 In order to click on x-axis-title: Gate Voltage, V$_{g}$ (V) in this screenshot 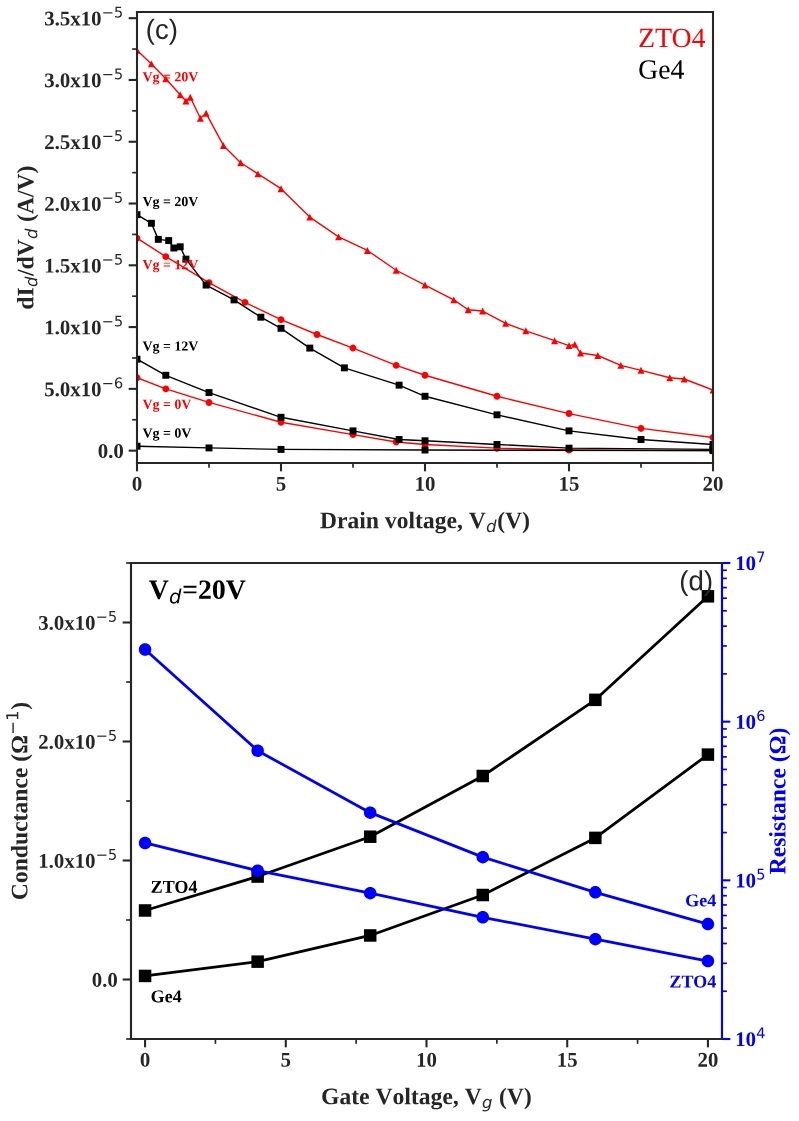, I will do `click(426, 1099)`.